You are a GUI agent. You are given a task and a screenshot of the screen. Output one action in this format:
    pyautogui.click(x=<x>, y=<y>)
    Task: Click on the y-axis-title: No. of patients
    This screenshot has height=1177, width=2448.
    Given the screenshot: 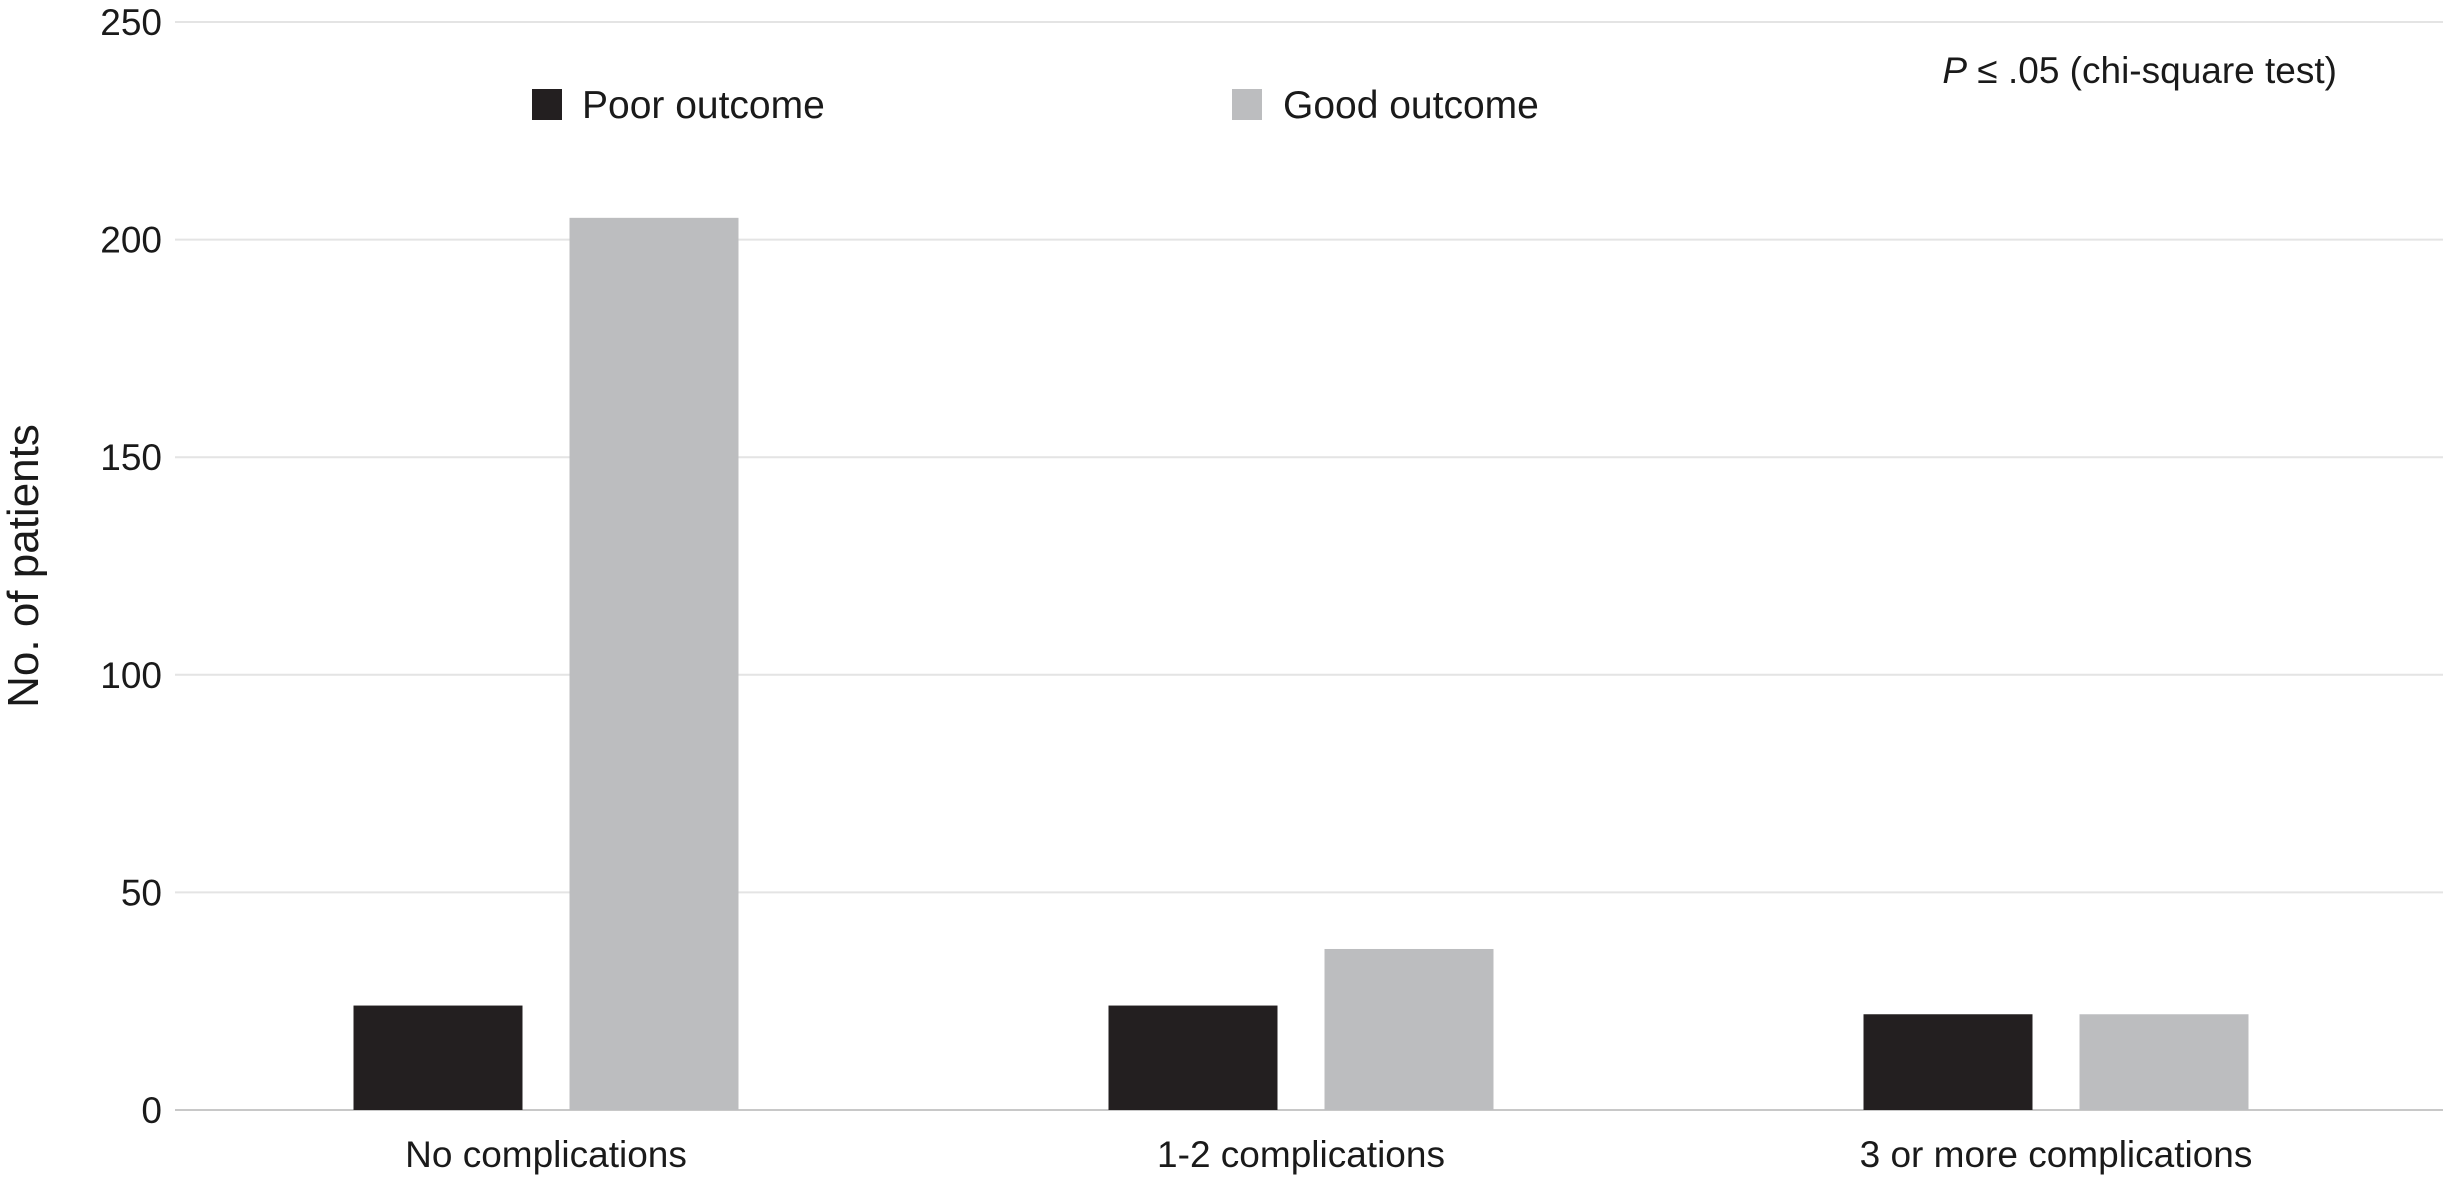 What is the action you would take?
    pyautogui.click(x=24, y=566)
    